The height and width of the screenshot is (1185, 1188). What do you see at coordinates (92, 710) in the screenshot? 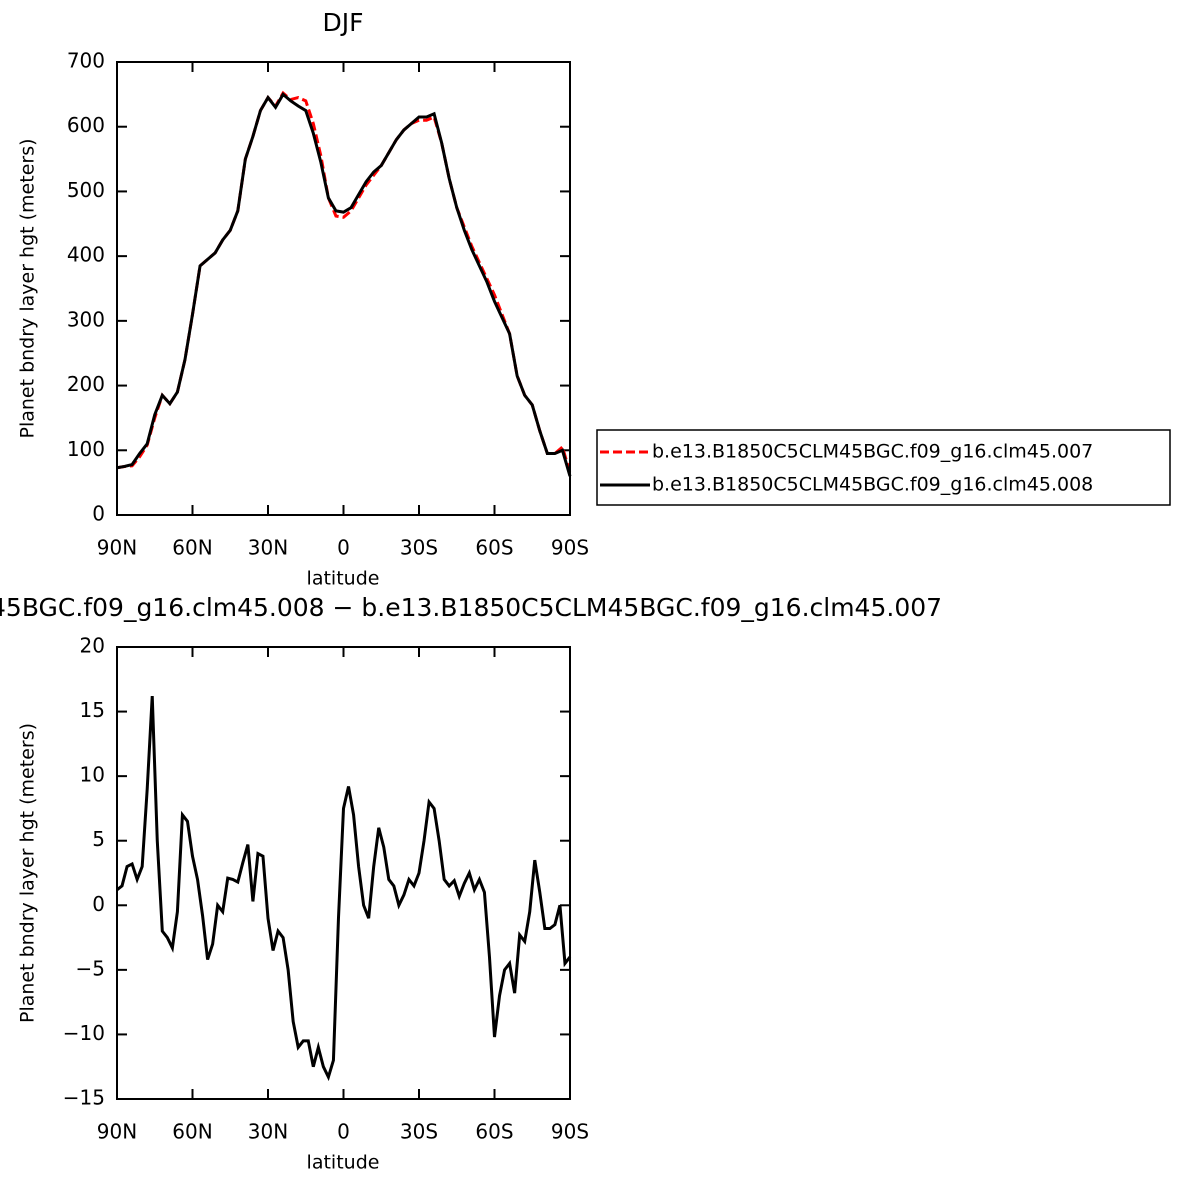
I see `y-tick-label: 15` at bounding box center [92, 710].